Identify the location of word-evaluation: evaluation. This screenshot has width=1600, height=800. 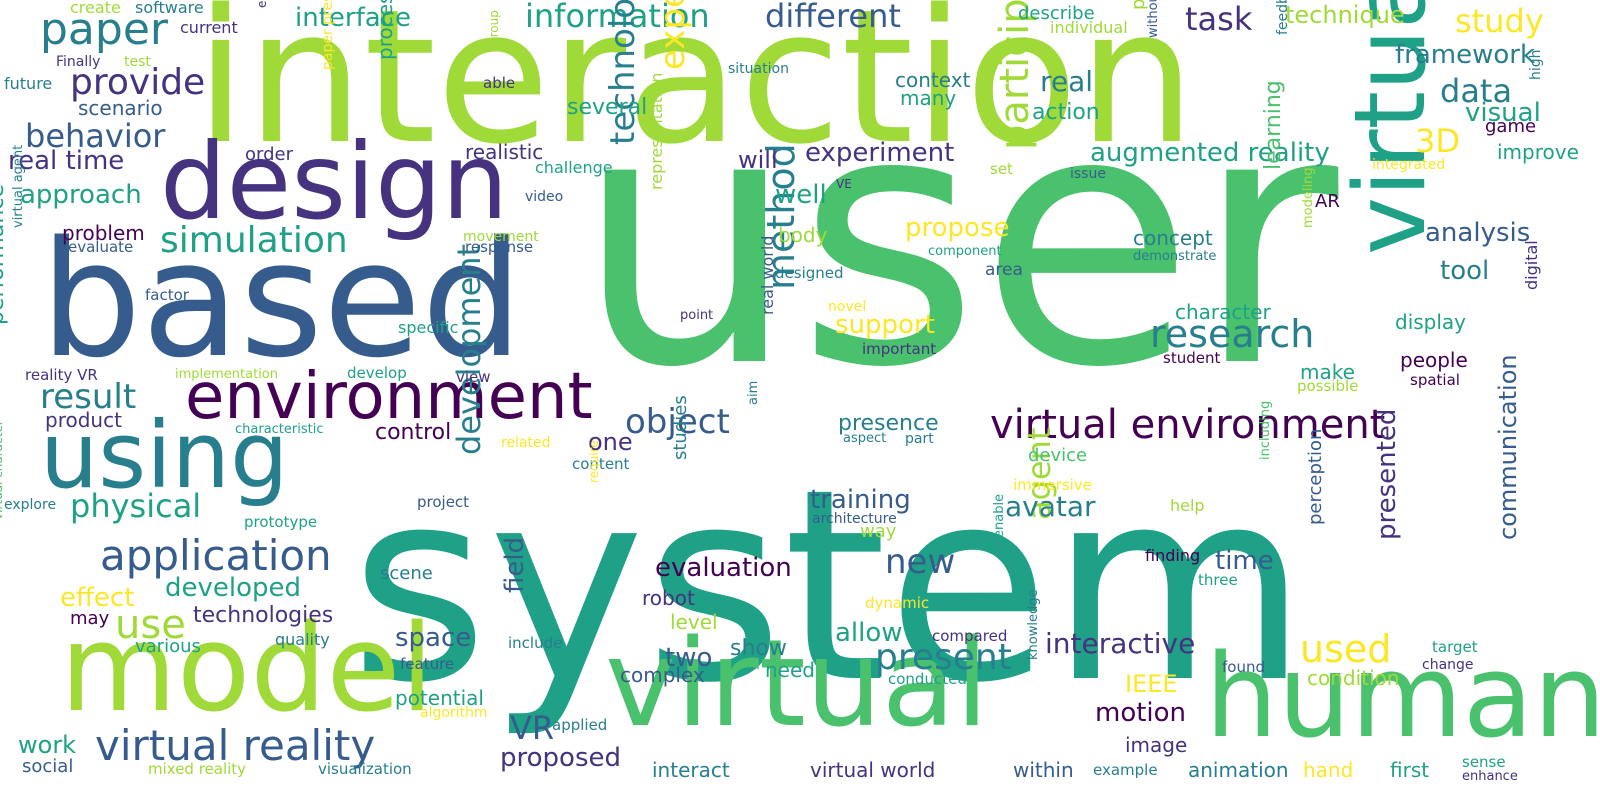
(723, 568).